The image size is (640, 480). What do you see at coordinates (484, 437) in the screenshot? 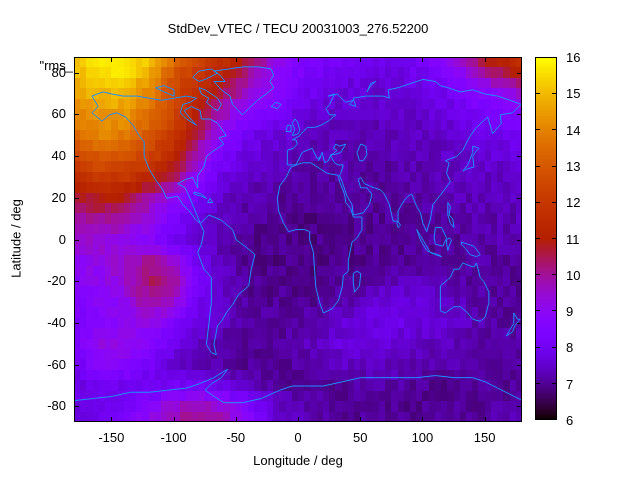
I see `x-tick-label: 150` at bounding box center [484, 437].